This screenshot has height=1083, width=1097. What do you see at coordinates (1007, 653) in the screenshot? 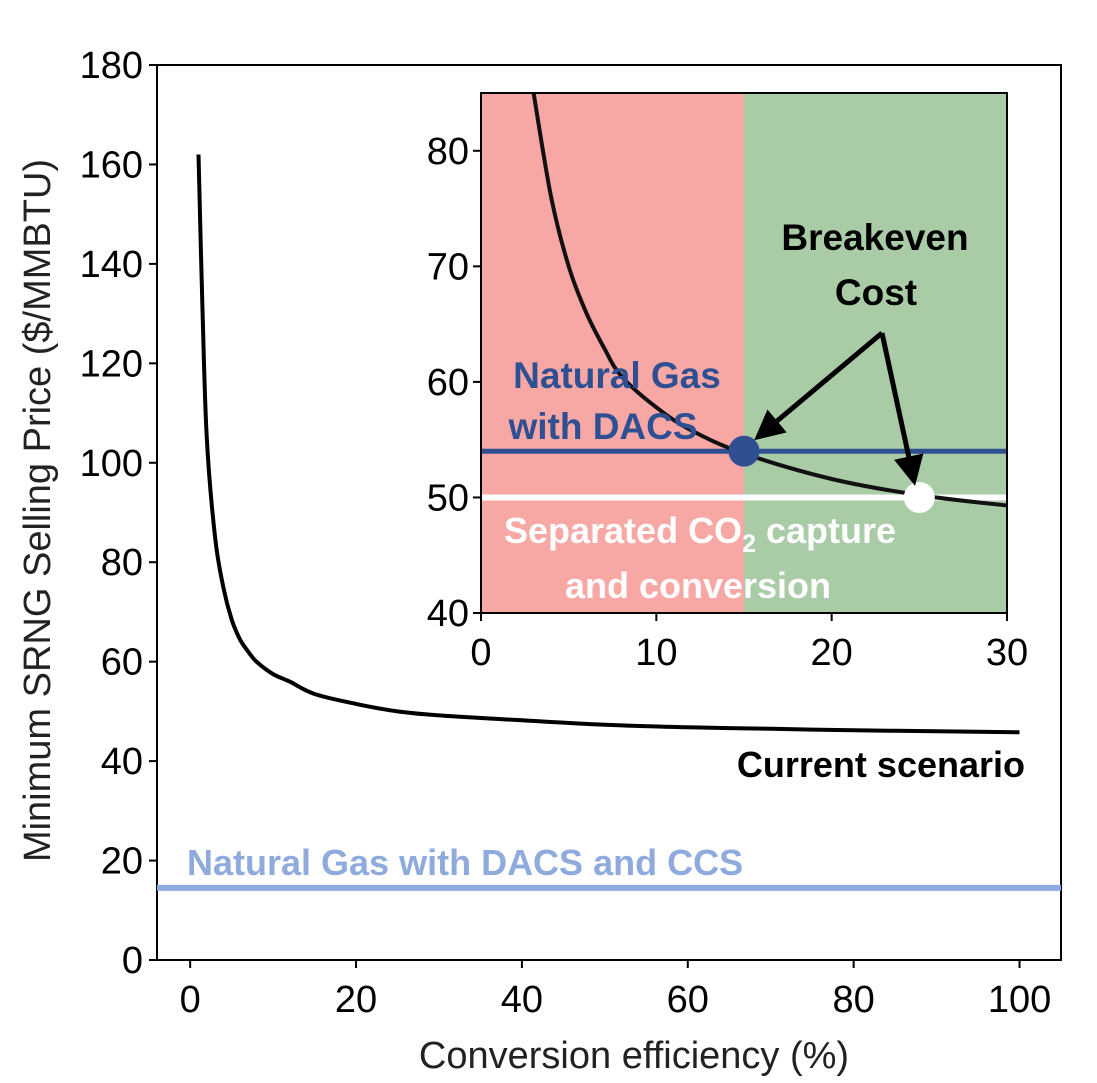
I see `inset-x-tick-label: 30` at bounding box center [1007, 653].